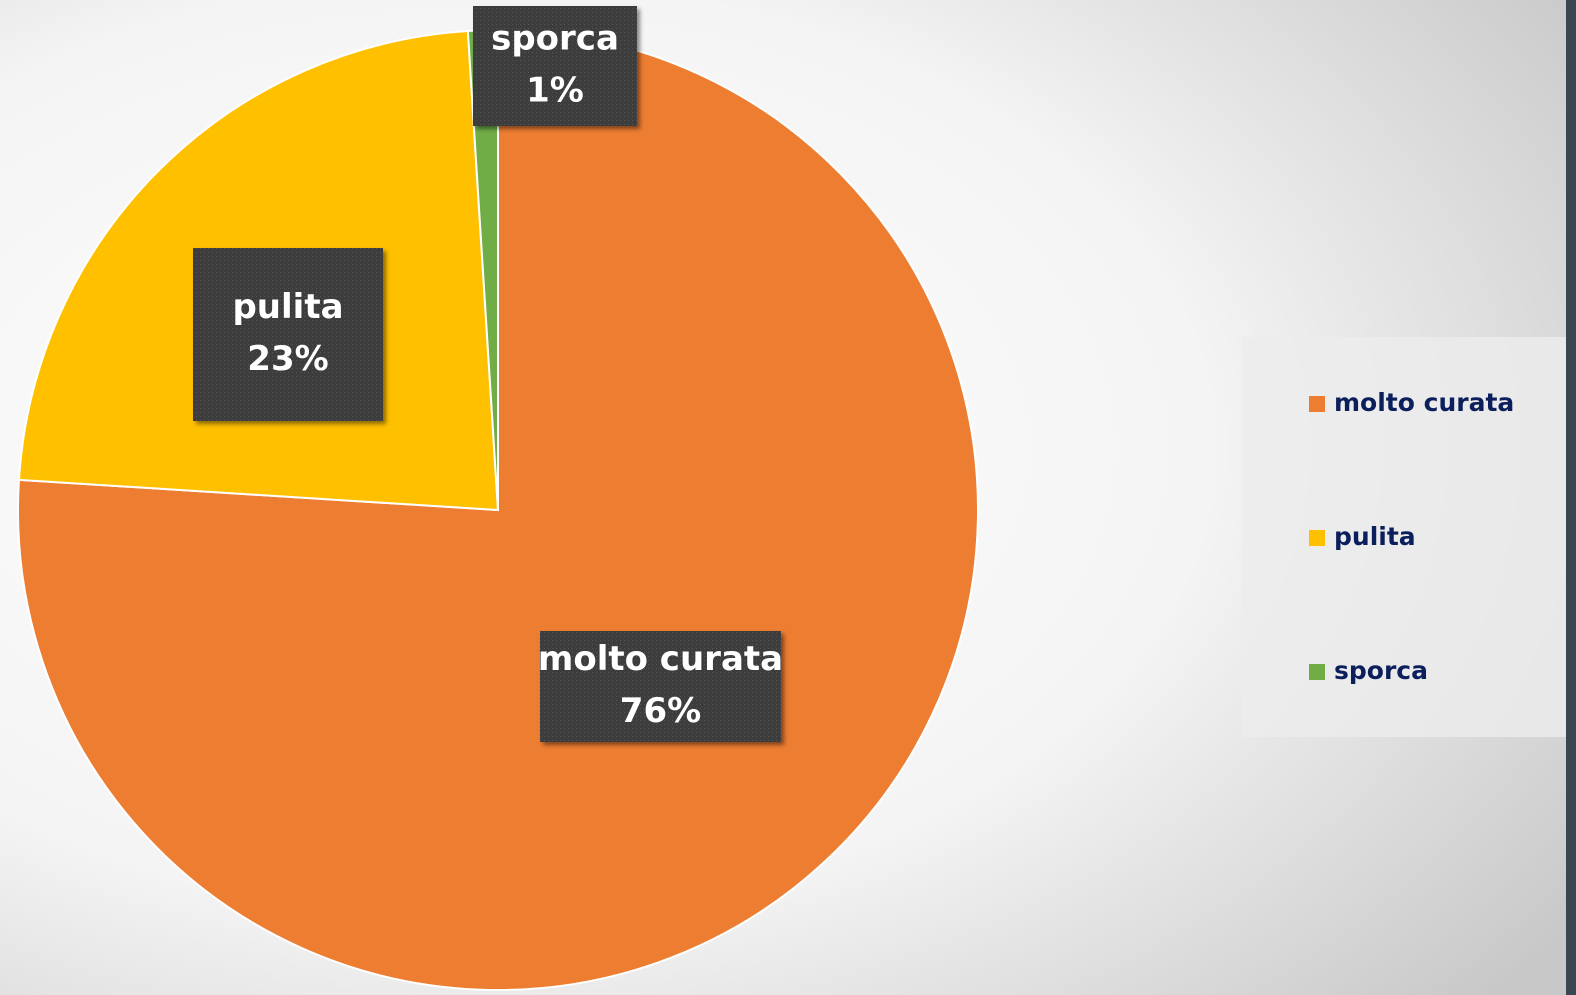  Describe the element at coordinates (1571, 497) in the screenshot. I see `edge-stripe` at that location.